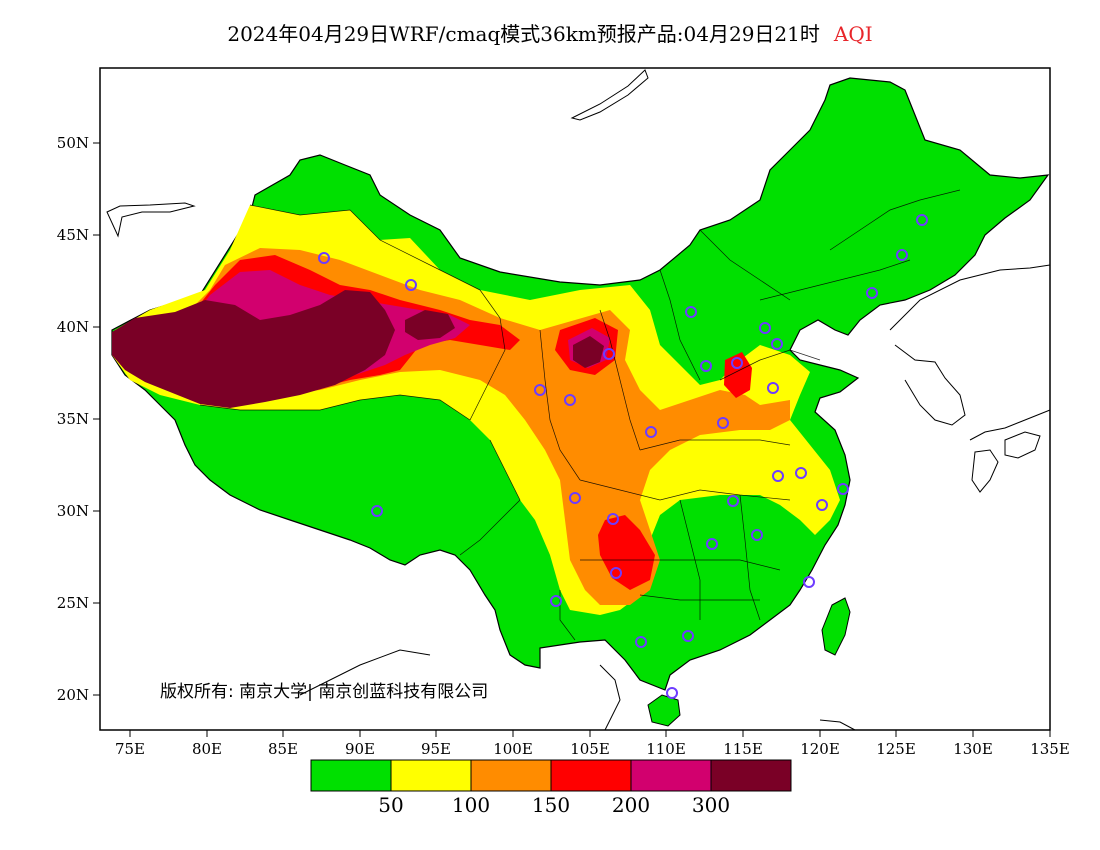  Describe the element at coordinates (73, 695) in the screenshot. I see `lat-tick-label: 20N` at that location.